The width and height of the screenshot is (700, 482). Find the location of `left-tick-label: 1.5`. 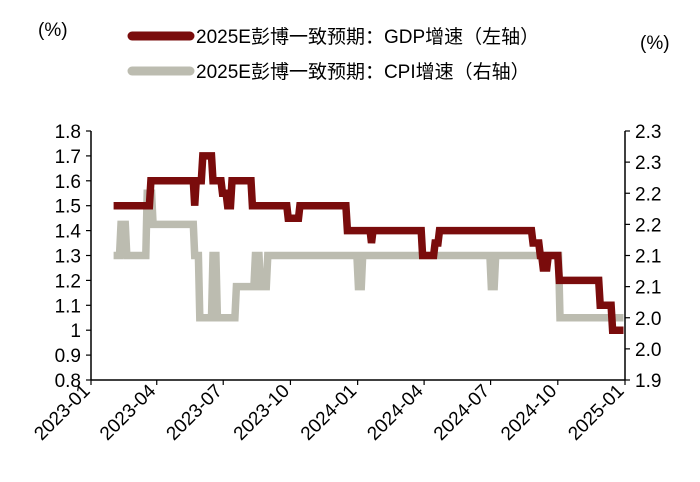

left-tick-label: 1.5 is located at coordinates (68, 207).